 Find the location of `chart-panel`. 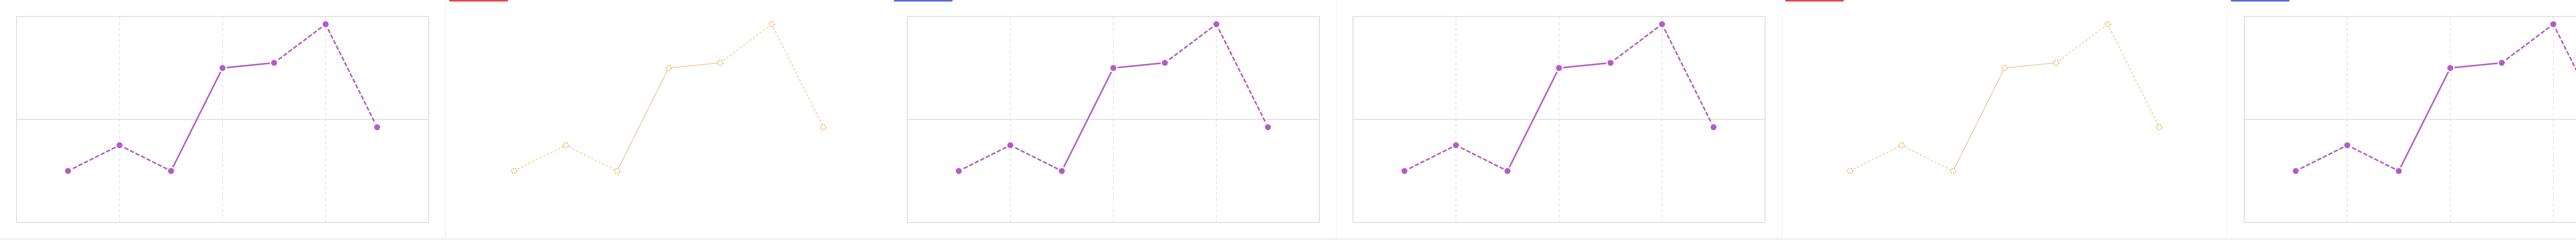

chart-panel is located at coordinates (2402, 120).